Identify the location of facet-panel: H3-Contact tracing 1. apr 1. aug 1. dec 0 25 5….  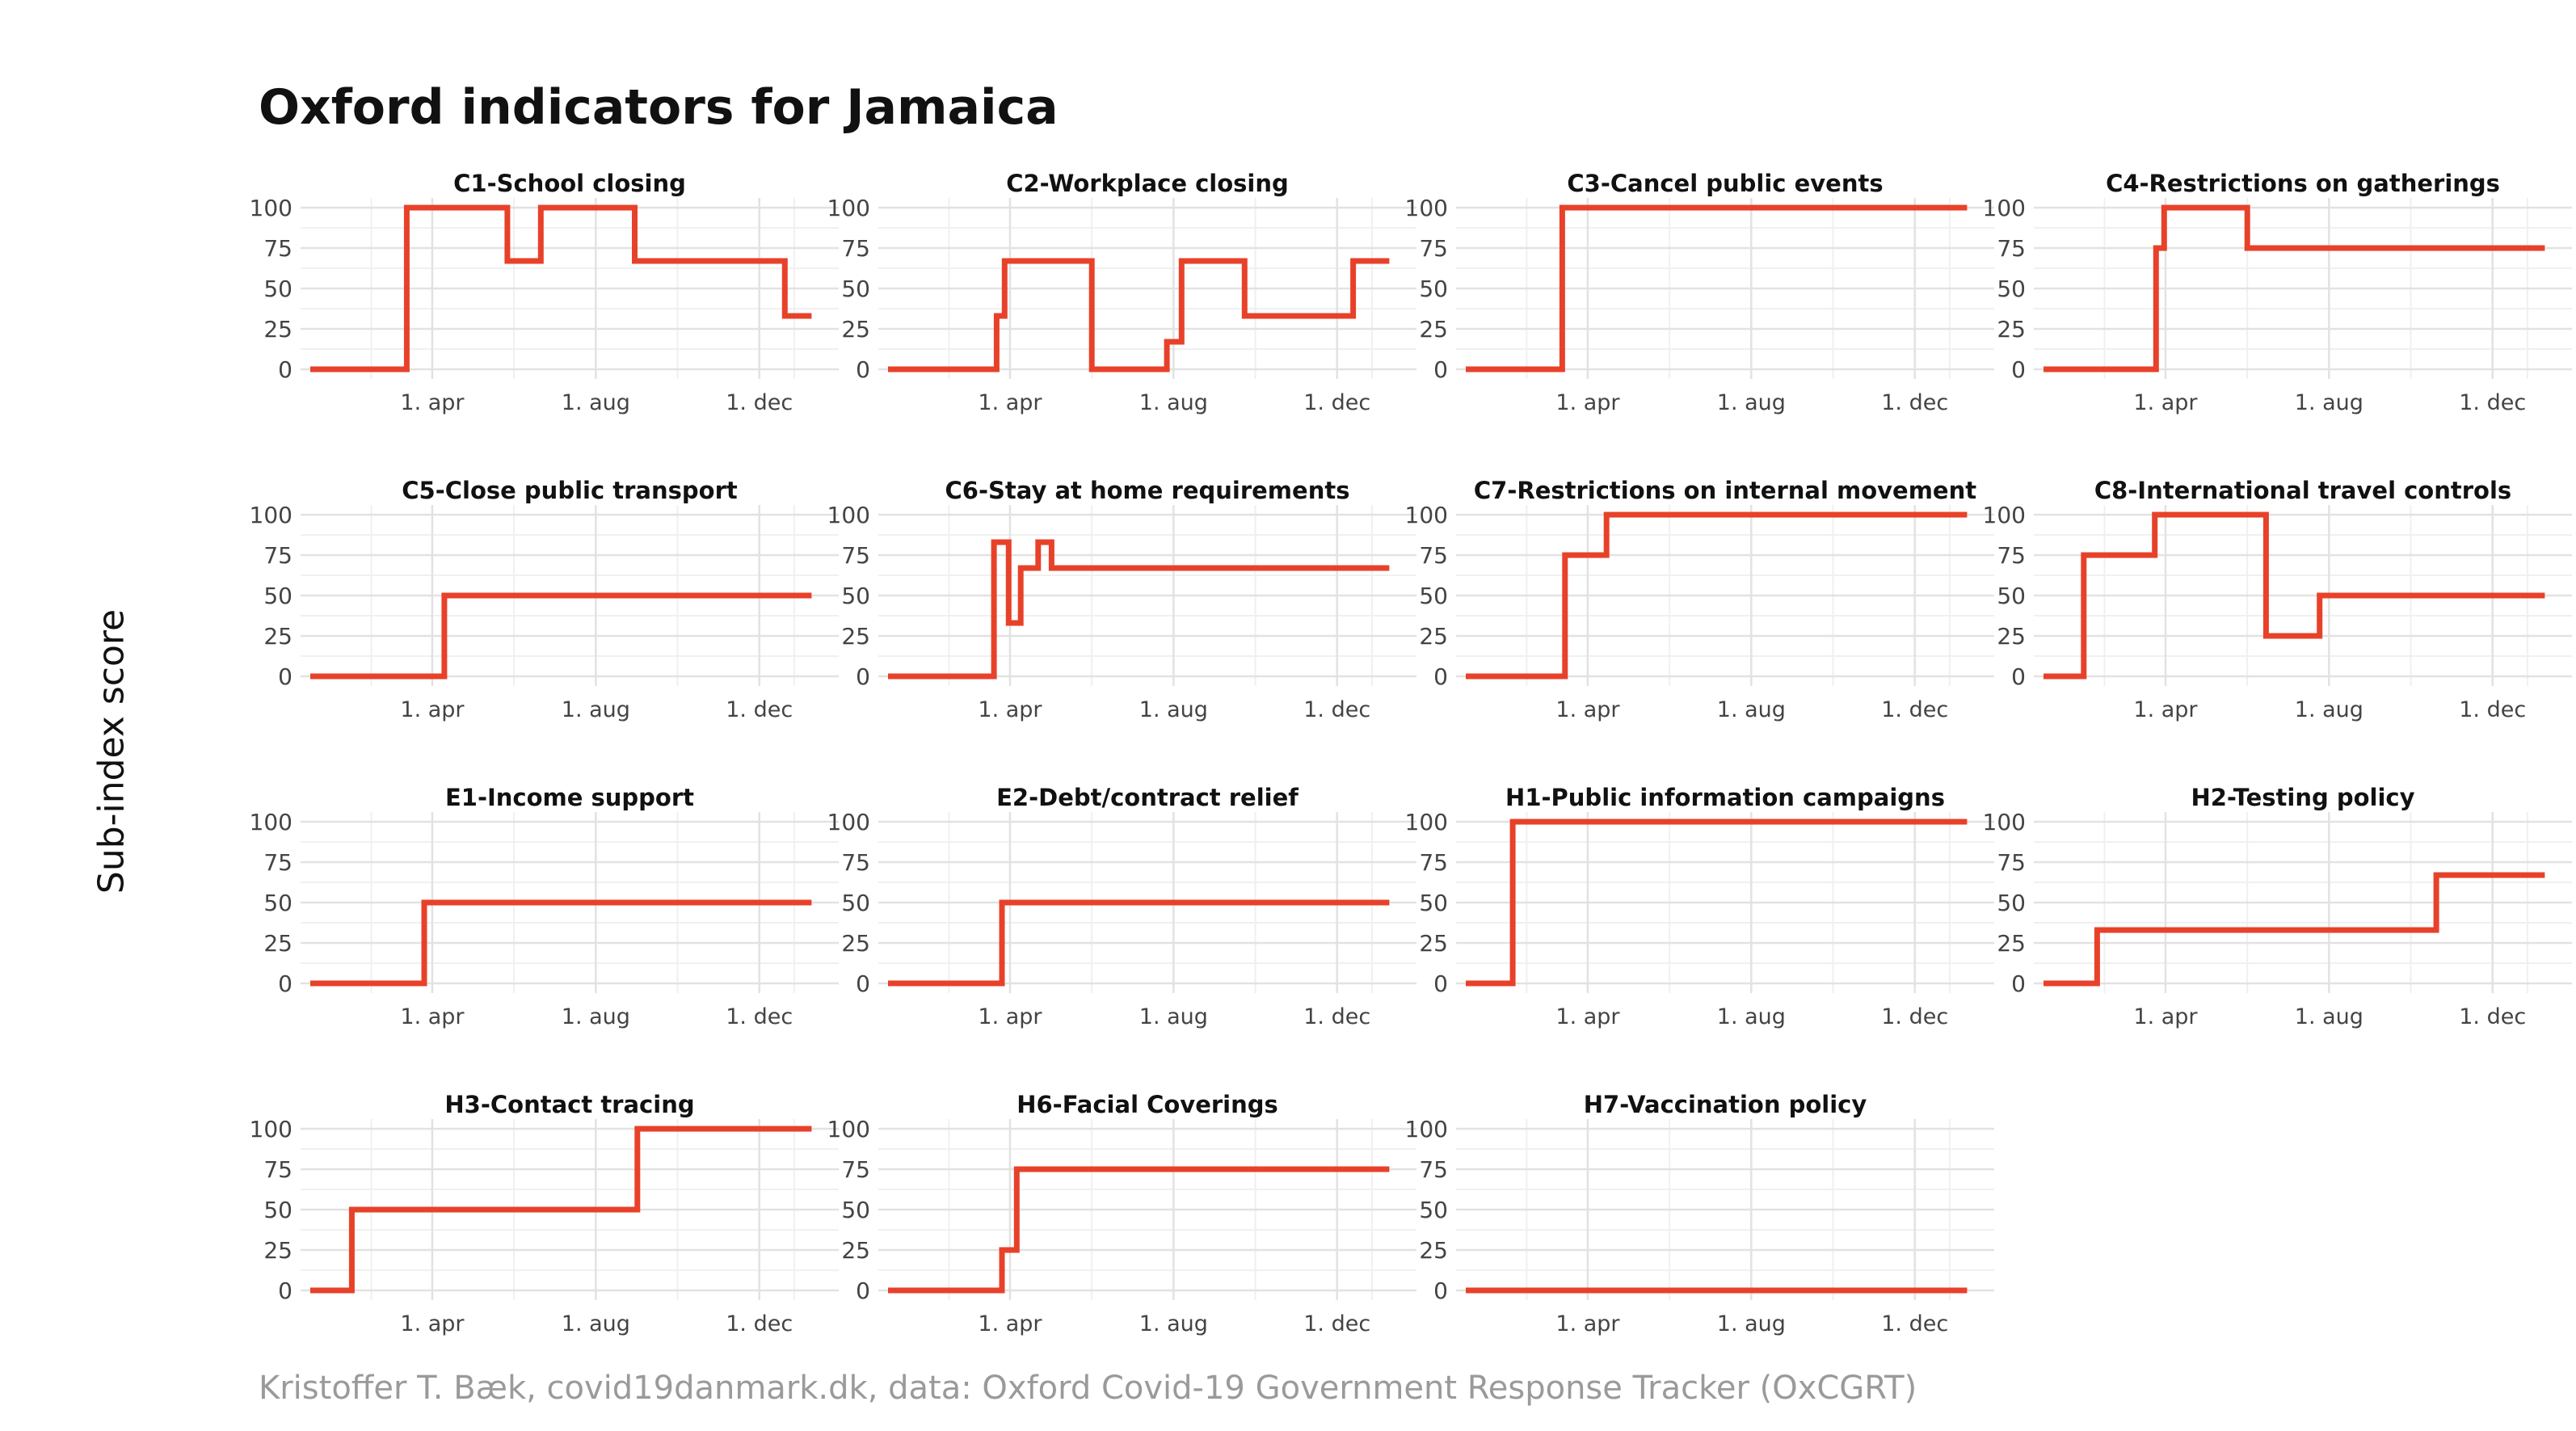
(544, 1213).